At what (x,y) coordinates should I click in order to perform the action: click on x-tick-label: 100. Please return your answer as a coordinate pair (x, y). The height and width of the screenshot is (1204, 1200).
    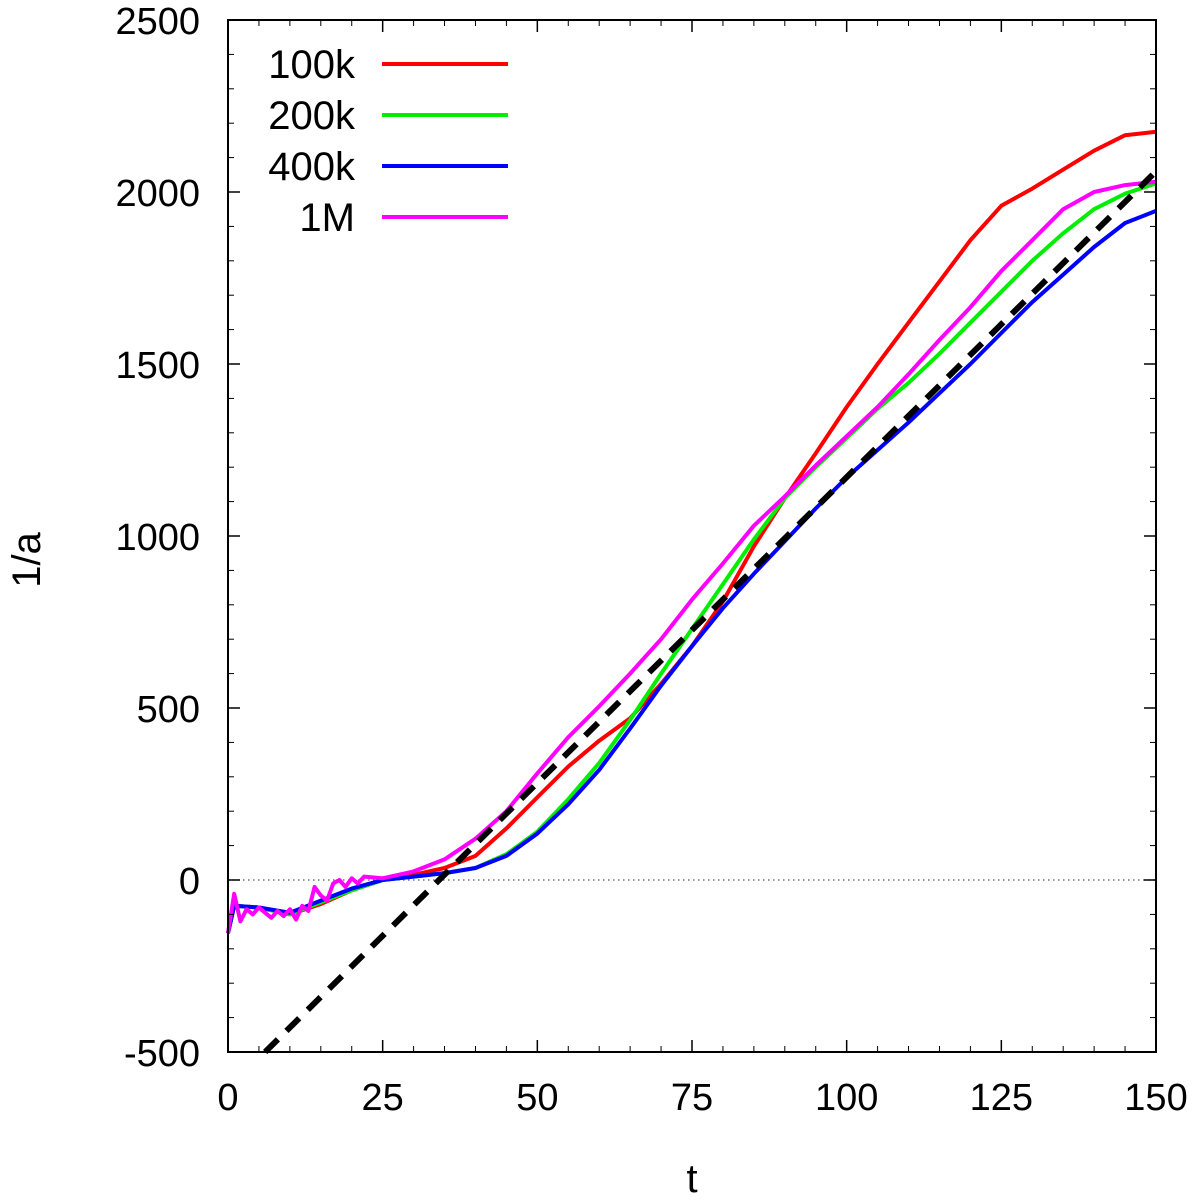
    Looking at the image, I should click on (846, 1098).